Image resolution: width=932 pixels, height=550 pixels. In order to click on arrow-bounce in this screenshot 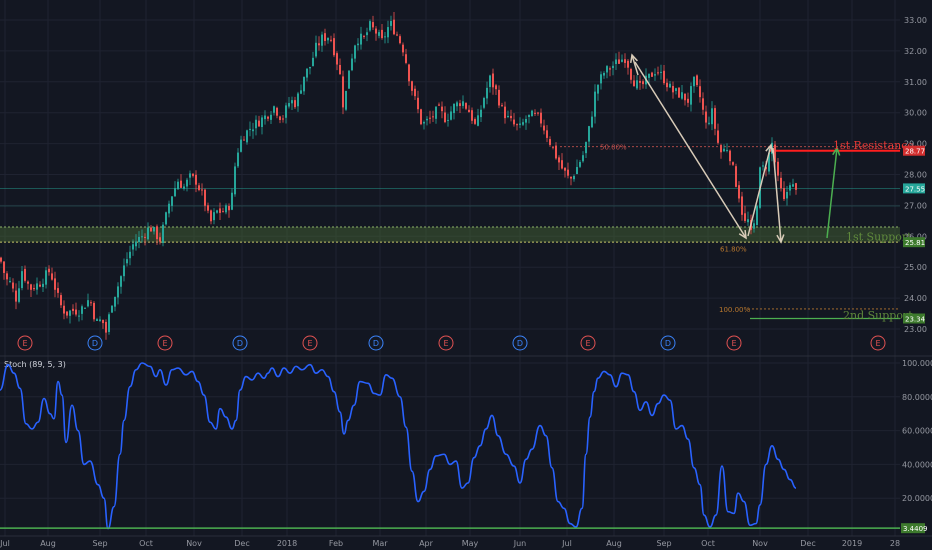, I will do `click(759, 190)`.